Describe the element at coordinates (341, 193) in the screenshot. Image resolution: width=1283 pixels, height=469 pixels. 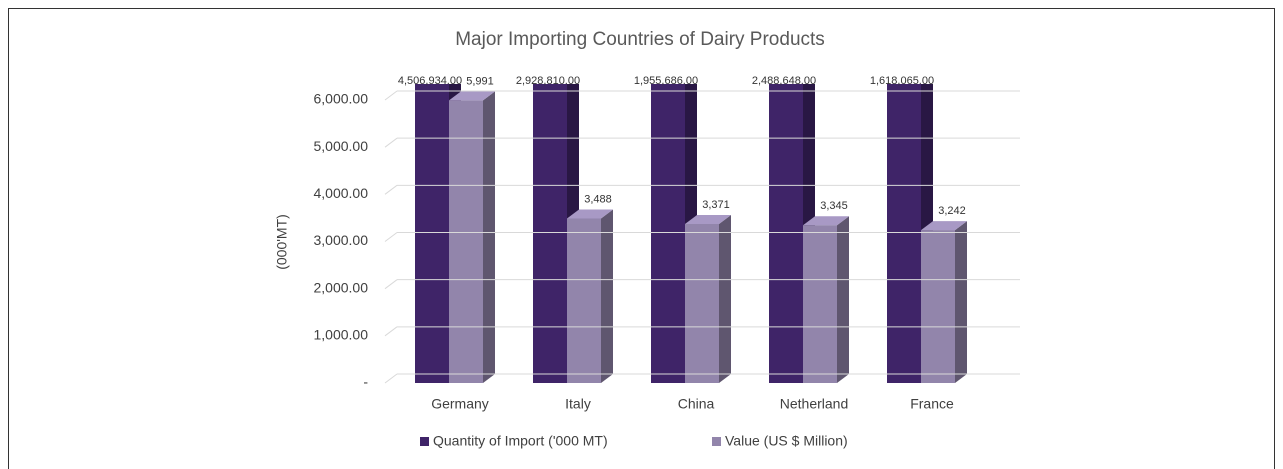
I see `y-tick-label: 4,000.00` at that location.